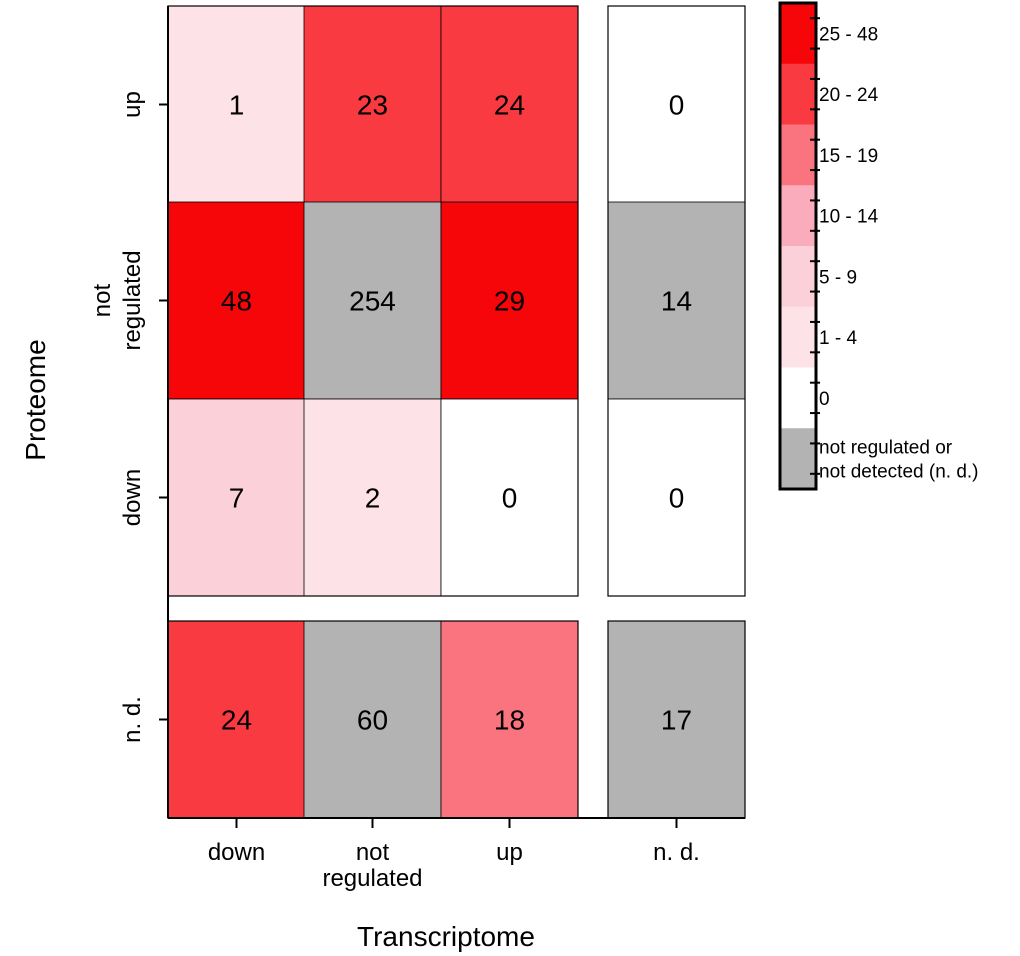 This screenshot has width=1020, height=956. What do you see at coordinates (899, 472) in the screenshot?
I see `legend-label: not detected (n. d.)` at bounding box center [899, 472].